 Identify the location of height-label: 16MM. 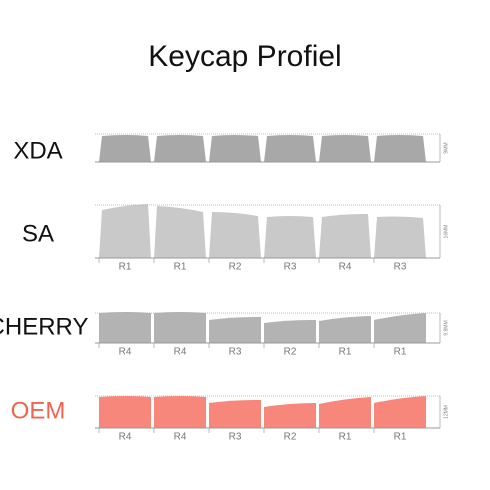
(446, 232).